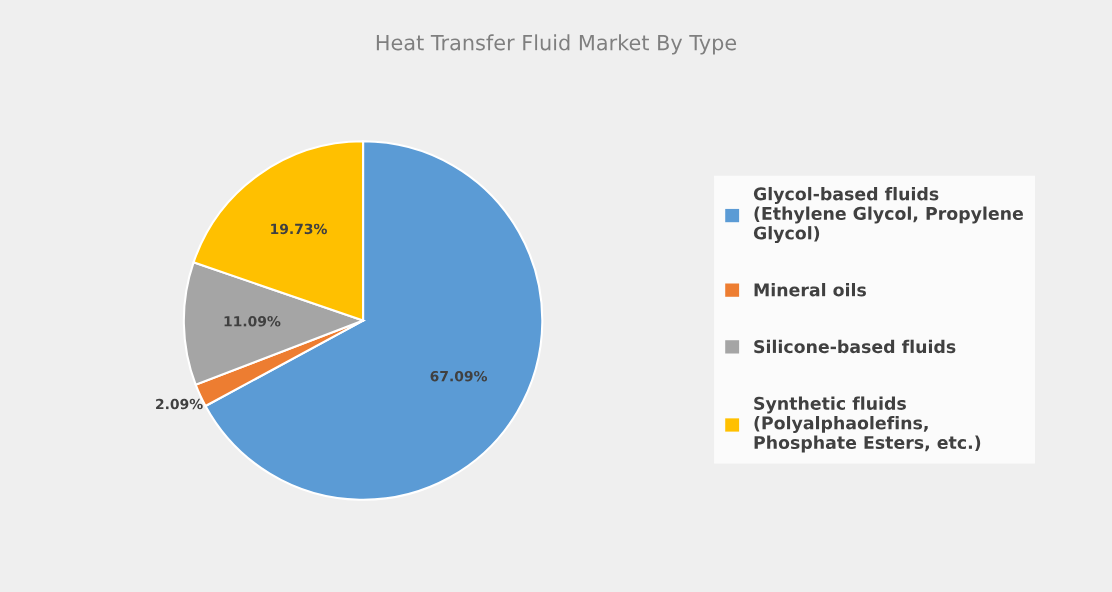 This screenshot has width=1112, height=592. I want to click on legend-label: Mineral oils, so click(810, 289).